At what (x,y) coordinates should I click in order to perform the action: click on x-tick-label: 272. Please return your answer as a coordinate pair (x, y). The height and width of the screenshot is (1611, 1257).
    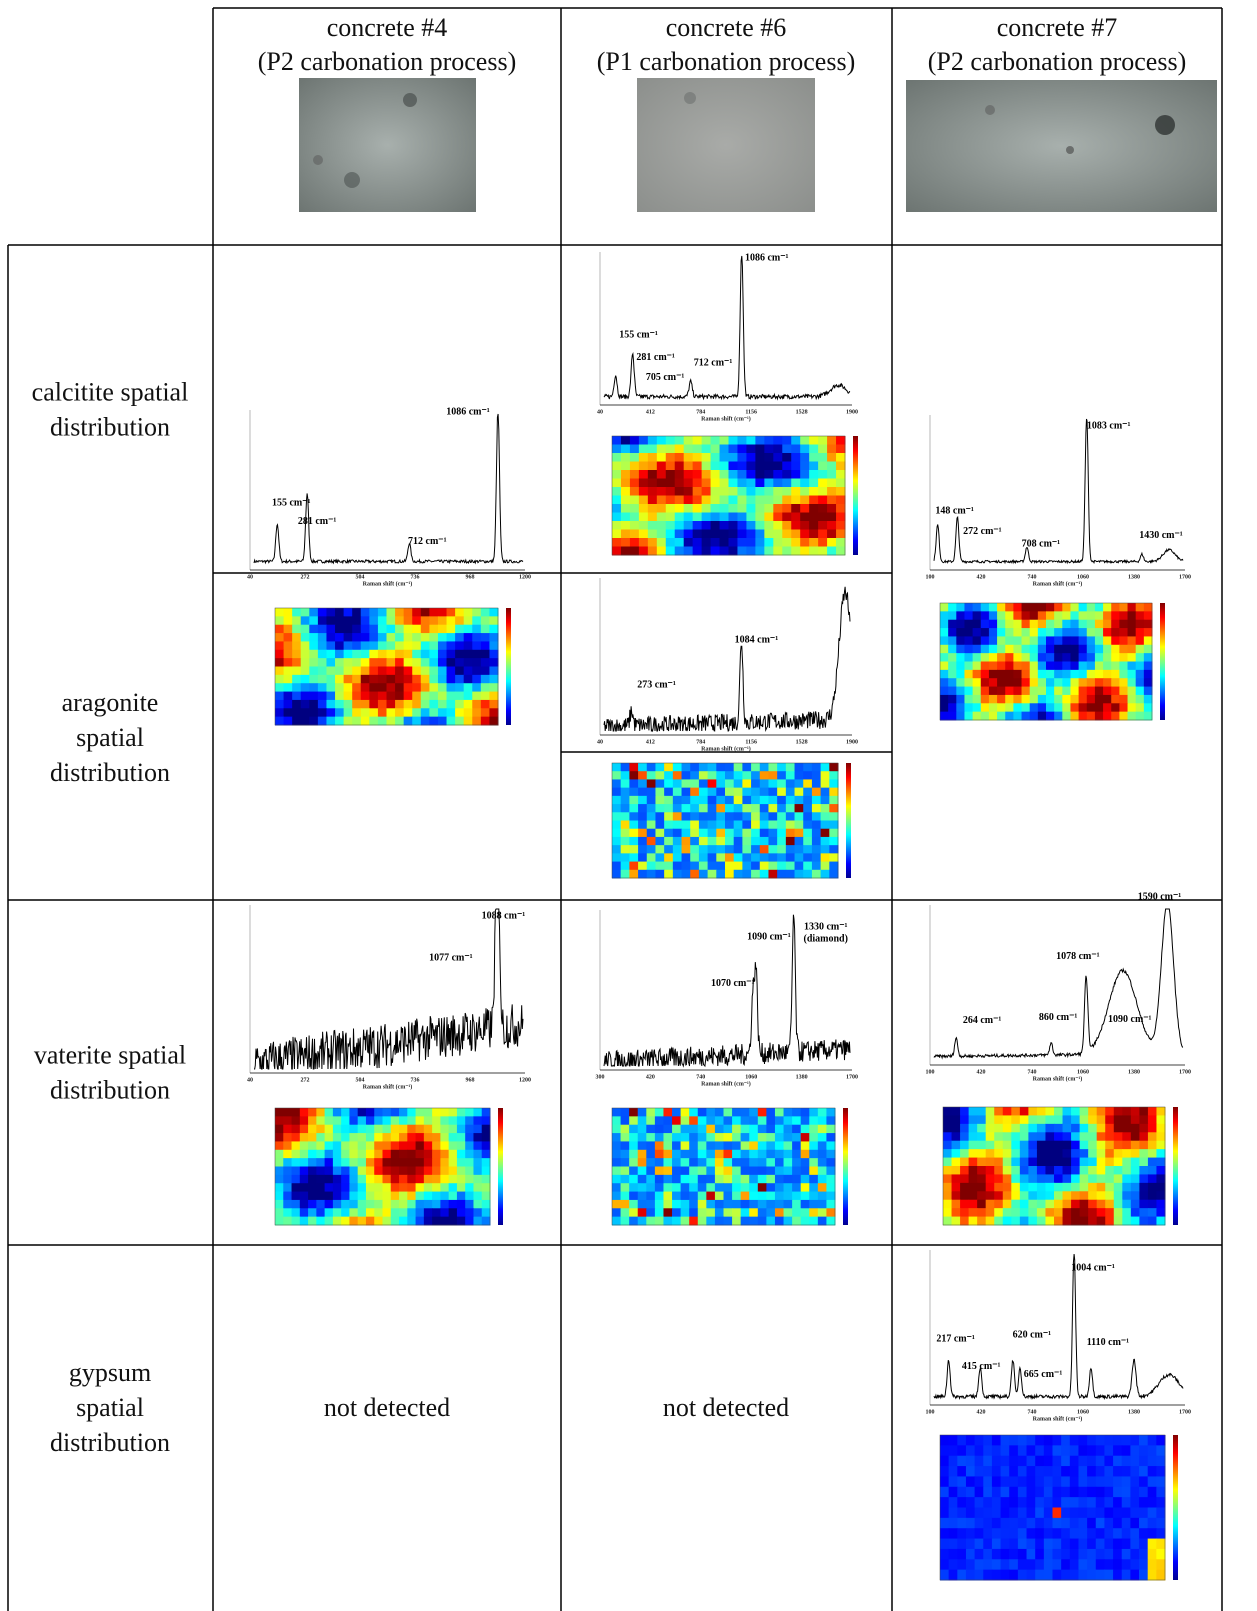
    Looking at the image, I should click on (305, 1080).